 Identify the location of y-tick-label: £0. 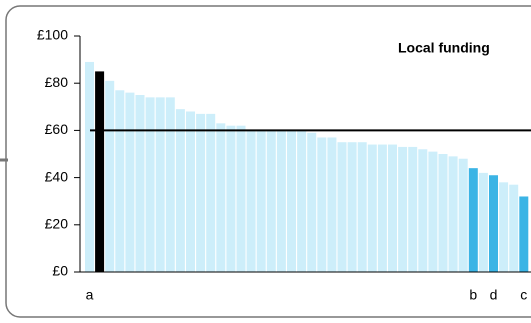
(60, 271).